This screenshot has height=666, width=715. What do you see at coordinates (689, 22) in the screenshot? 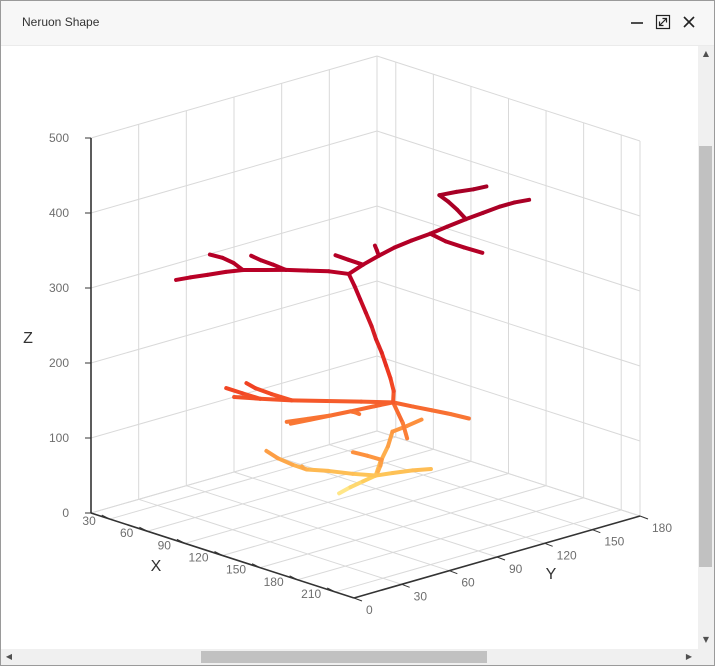
I see `close-button` at bounding box center [689, 22].